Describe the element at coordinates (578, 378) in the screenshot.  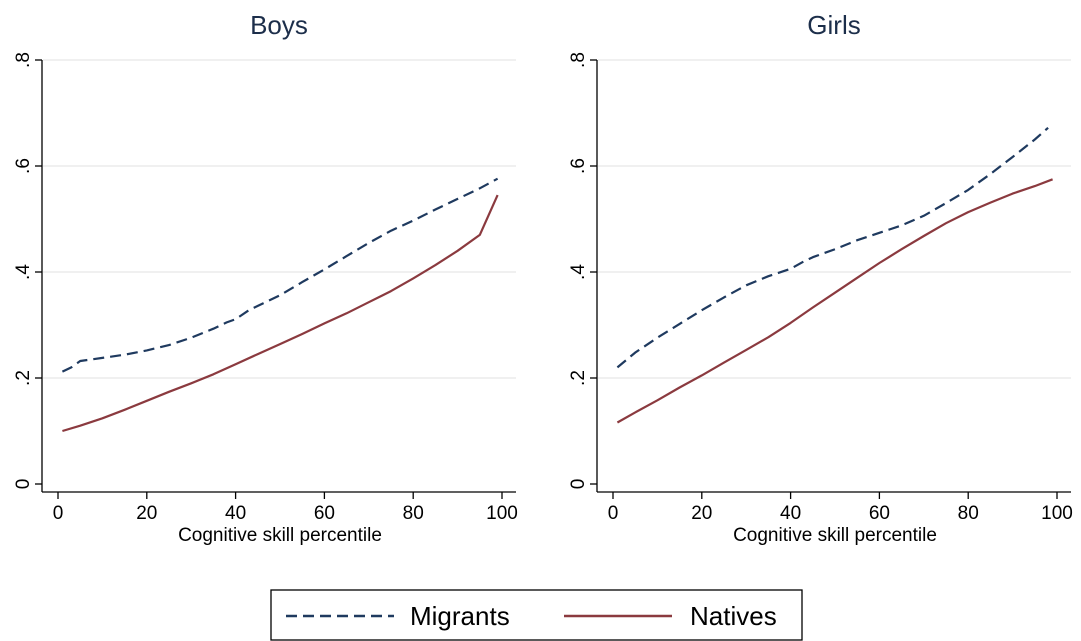
I see `girls-ytick-label-1: .2` at that location.